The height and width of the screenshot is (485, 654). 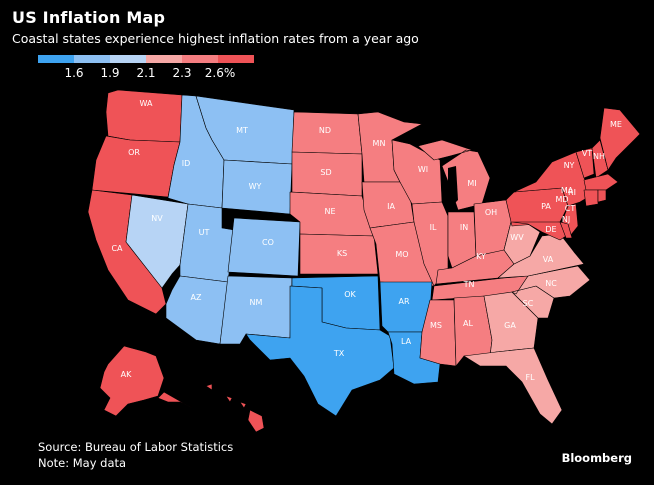 What do you see at coordinates (481, 256) in the screenshot?
I see `state-label: KY` at bounding box center [481, 256].